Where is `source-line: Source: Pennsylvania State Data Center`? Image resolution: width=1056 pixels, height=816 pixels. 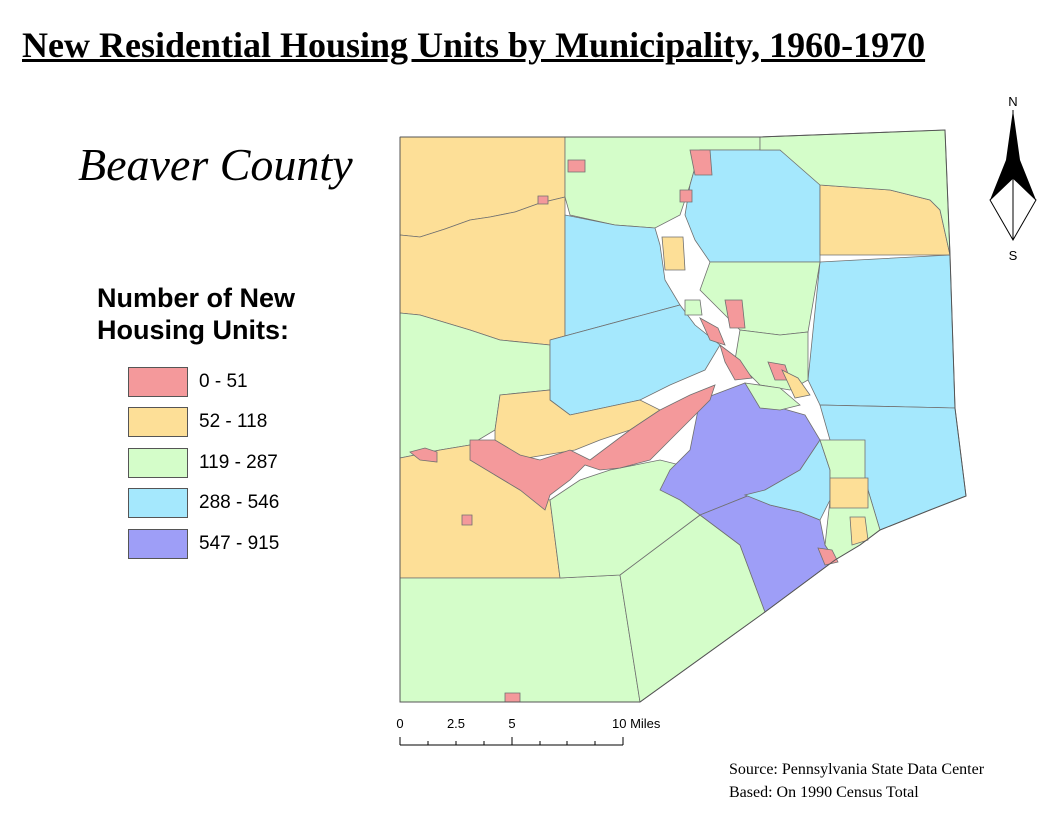
source-line: Source: Pennsylvania State Data Center is located at coordinates (857, 769).